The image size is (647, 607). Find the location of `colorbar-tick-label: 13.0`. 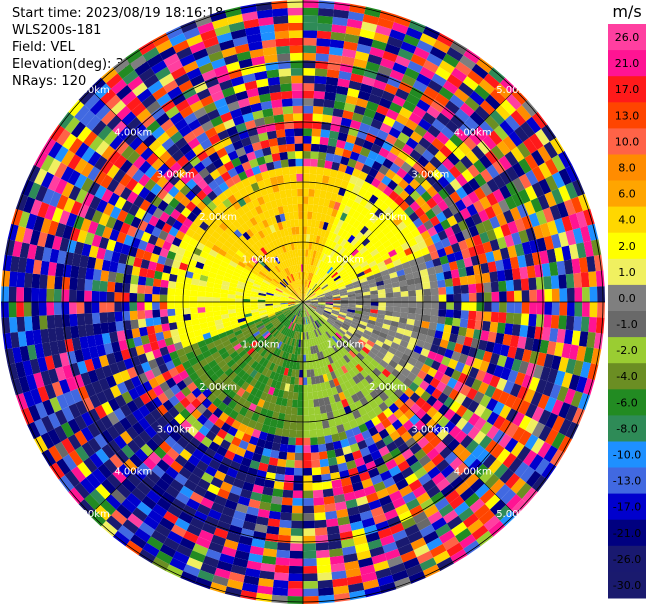

colorbar-tick-label: 13.0 is located at coordinates (627, 115).